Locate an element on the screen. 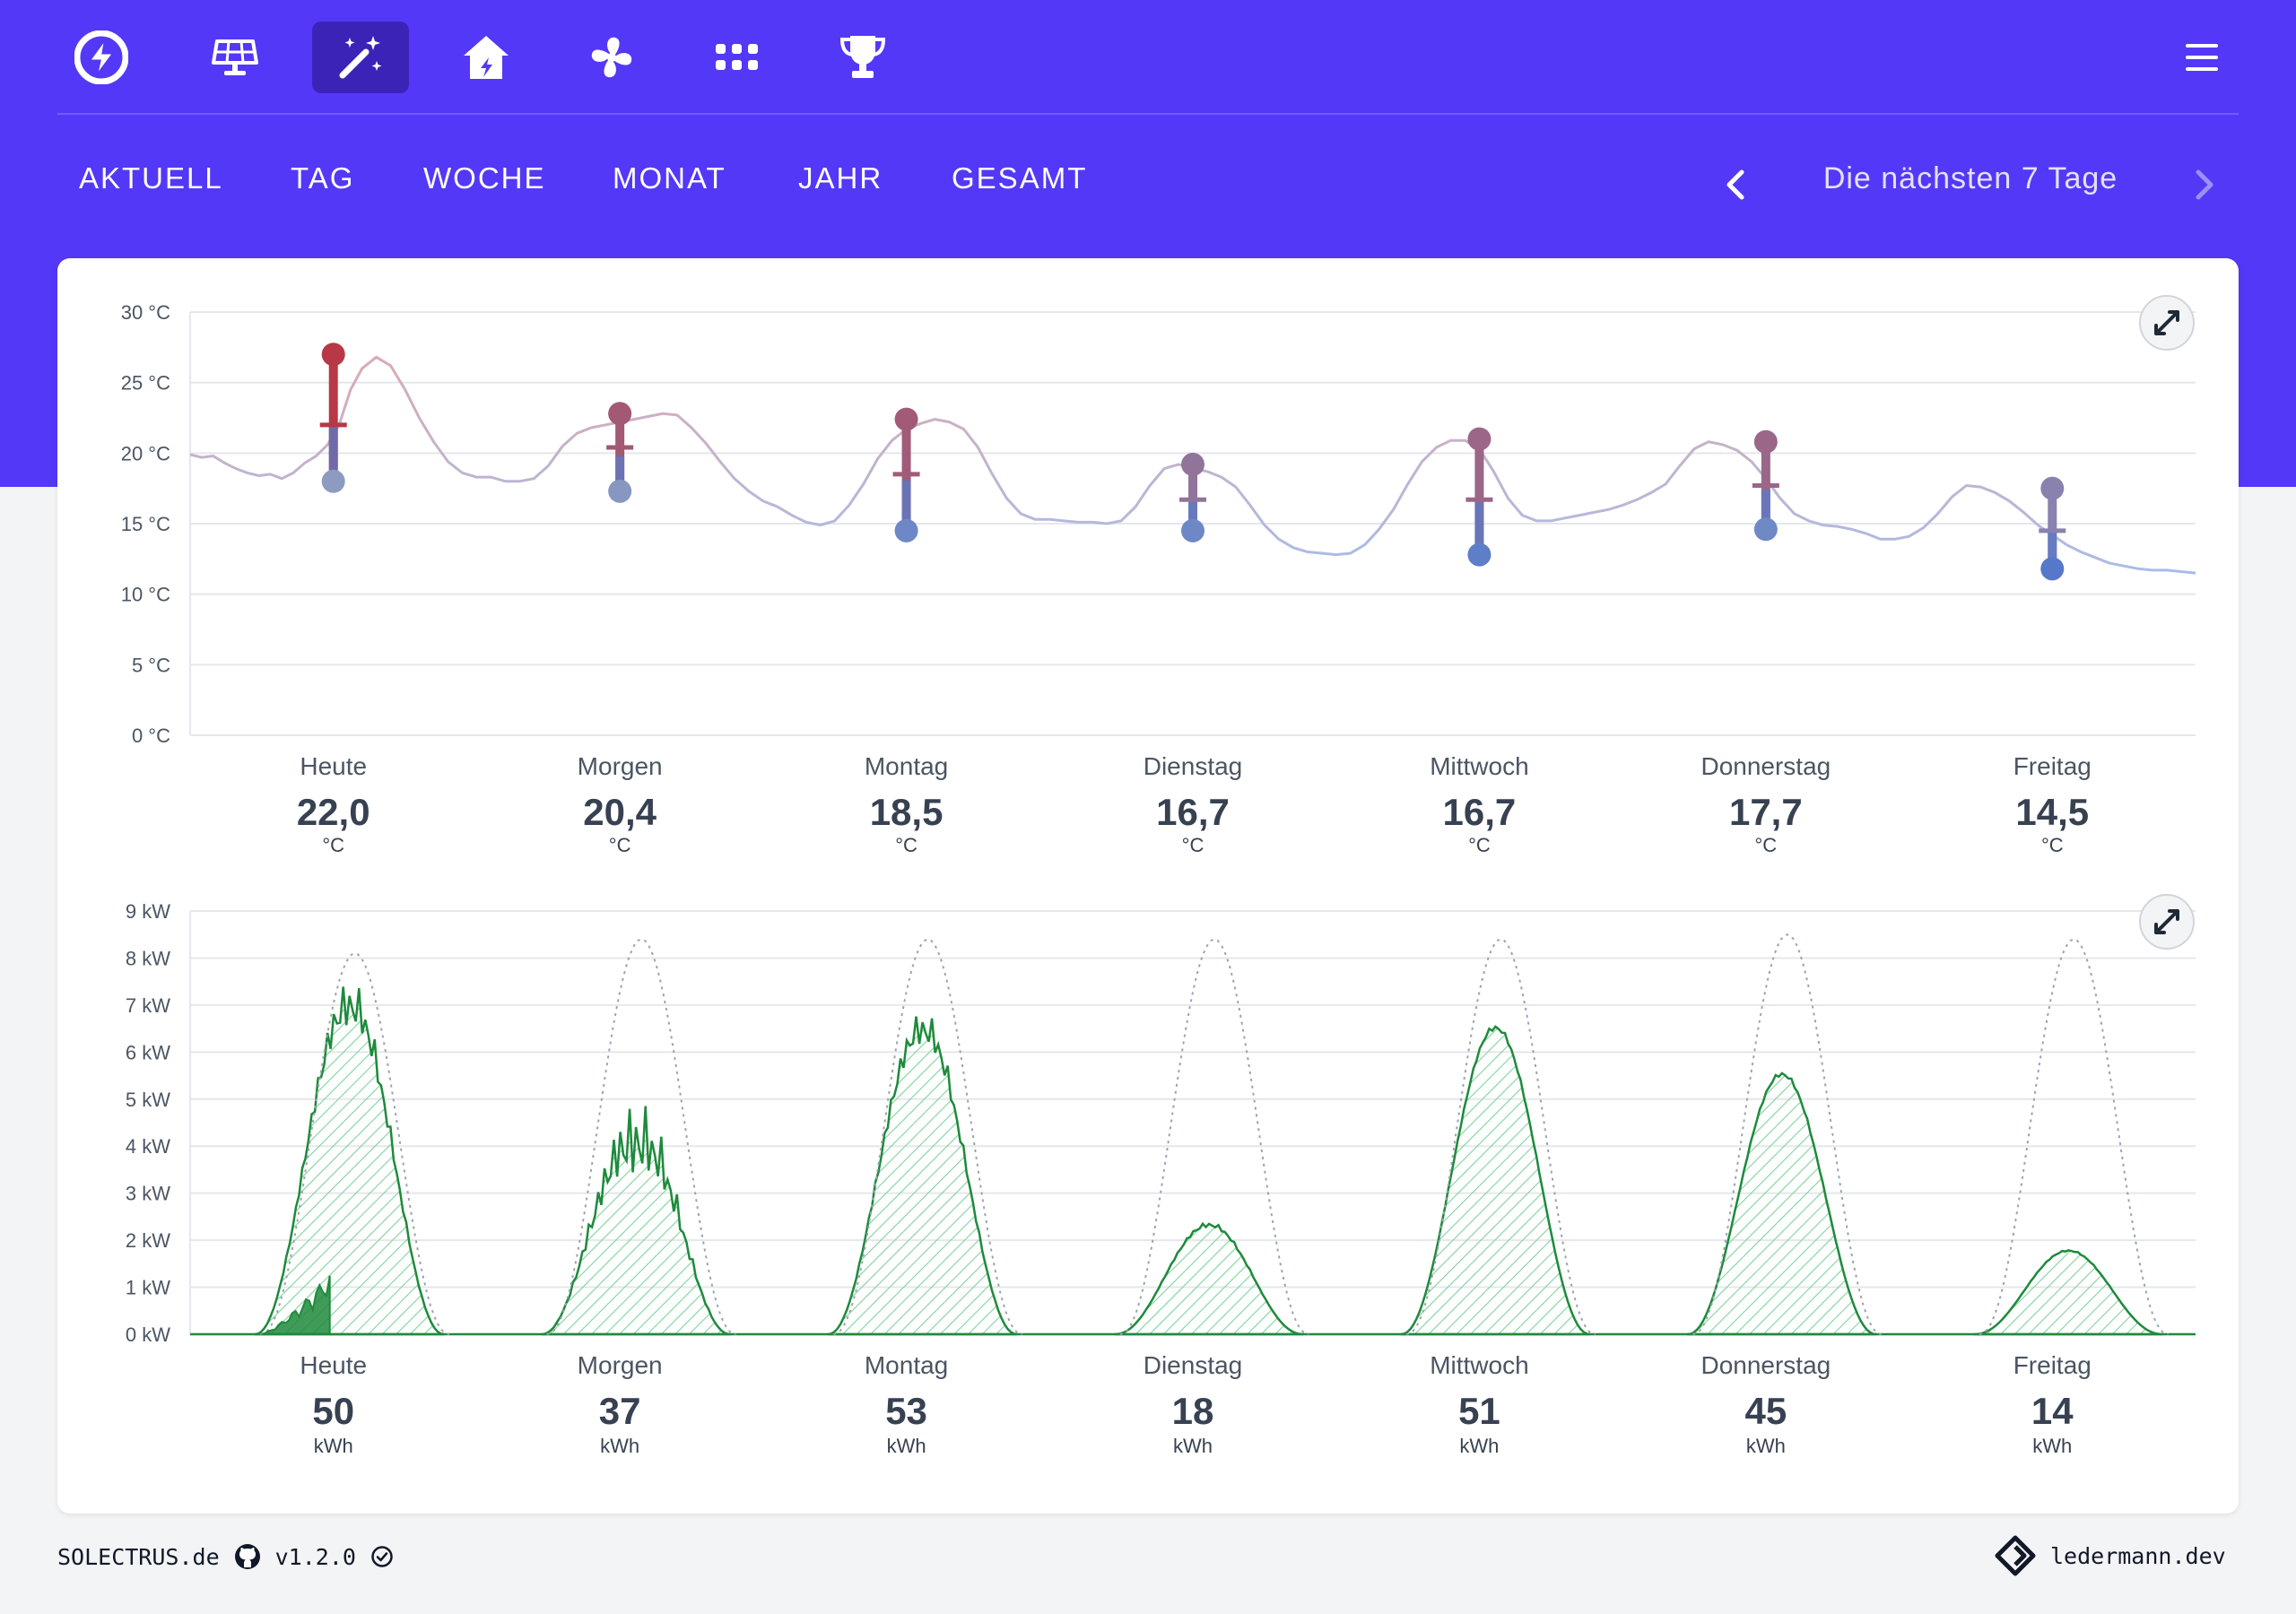  house-icon is located at coordinates (486, 57).